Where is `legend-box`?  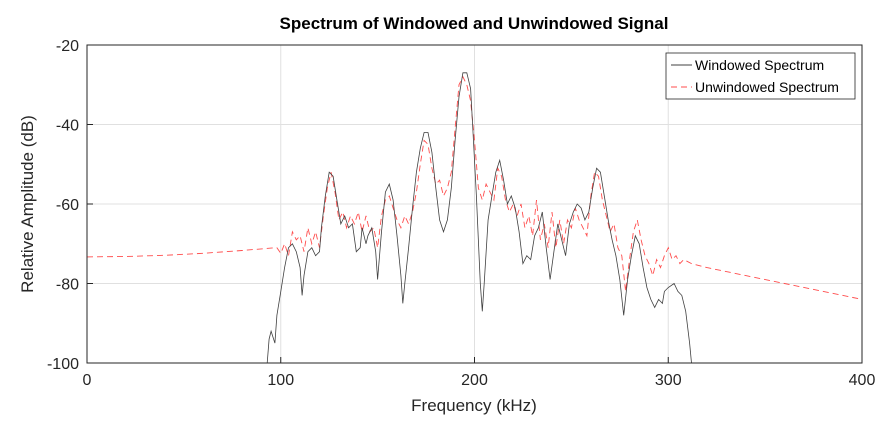
legend-box is located at coordinates (760, 76).